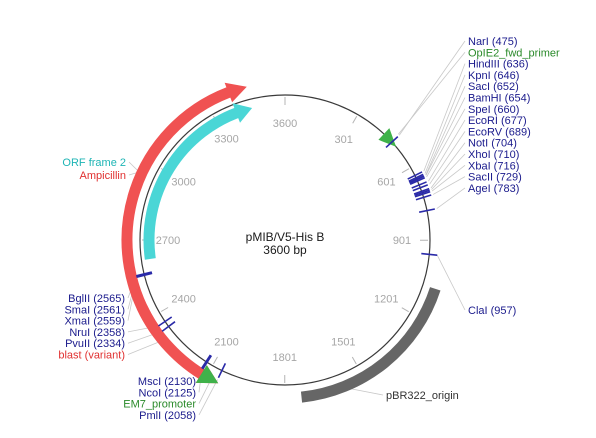 This screenshot has height=438, width=596. I want to click on feature-arrowhead-em7-promoter, so click(207, 374).